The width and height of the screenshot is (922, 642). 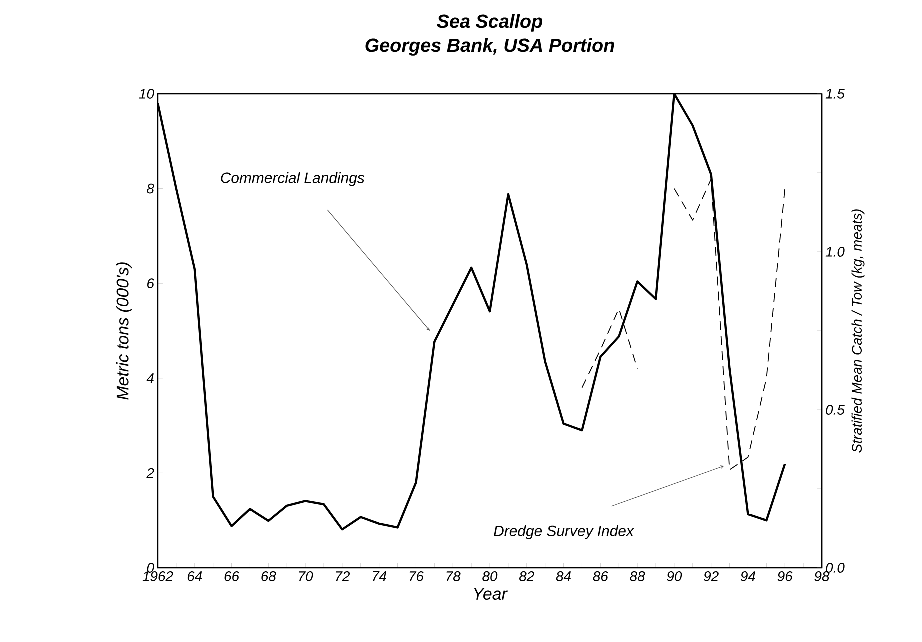 What do you see at coordinates (490, 47) in the screenshot?
I see `chart-subtitle: Georges Bank, USA Portion` at bounding box center [490, 47].